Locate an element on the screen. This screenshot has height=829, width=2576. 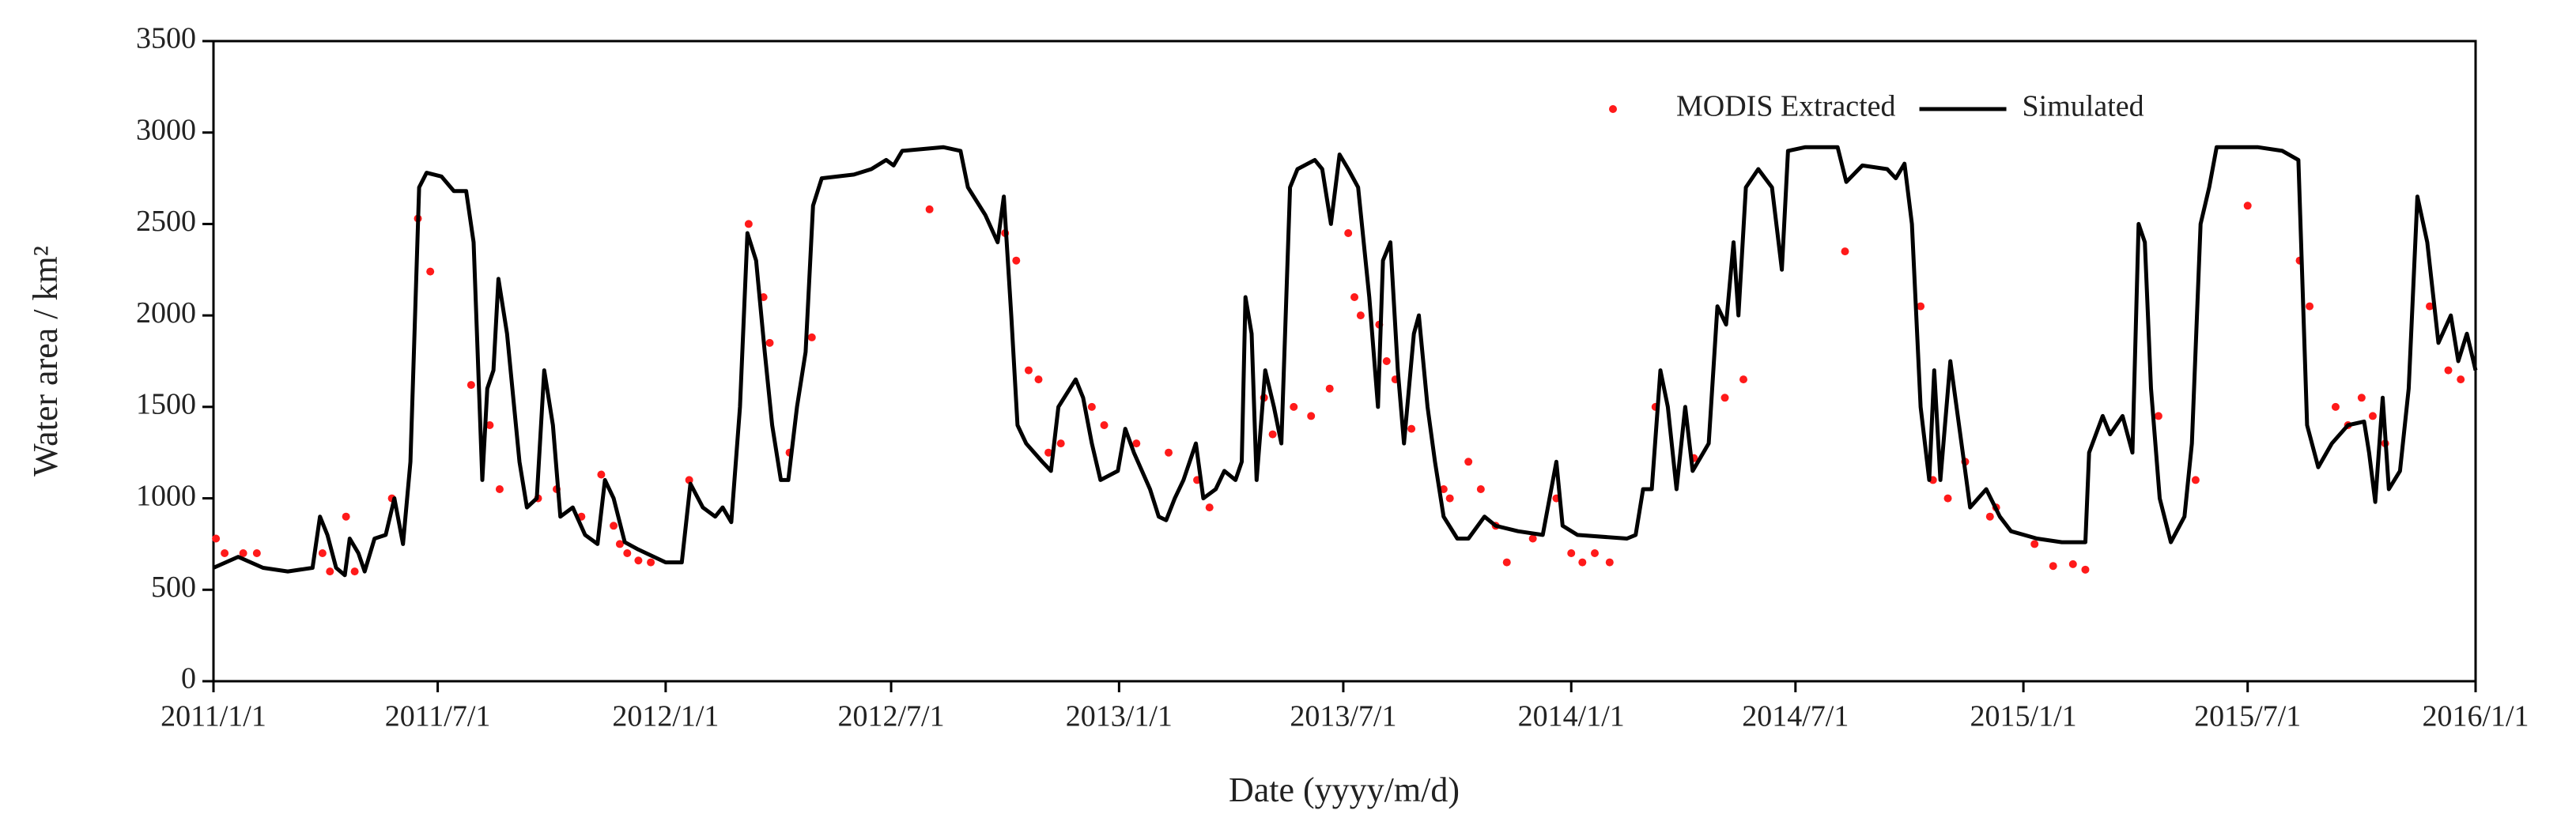
y-tick-label: 0 is located at coordinates (188, 678).